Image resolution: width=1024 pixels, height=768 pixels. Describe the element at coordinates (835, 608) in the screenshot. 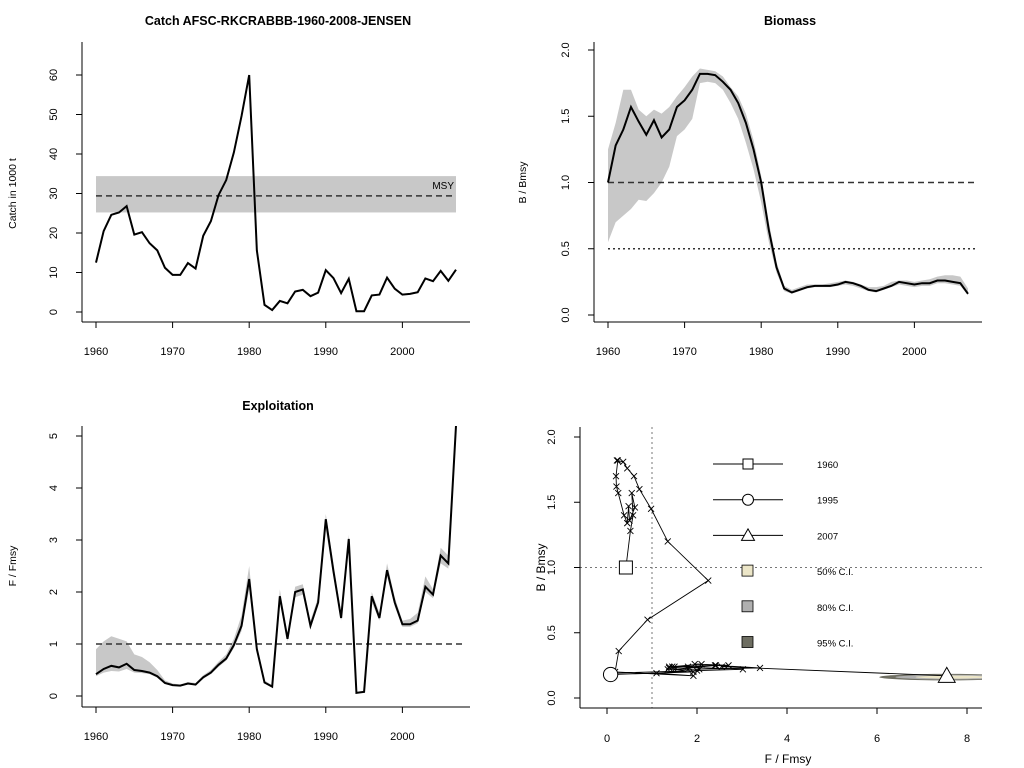

I see `legend-label: 80% C.I.` at that location.